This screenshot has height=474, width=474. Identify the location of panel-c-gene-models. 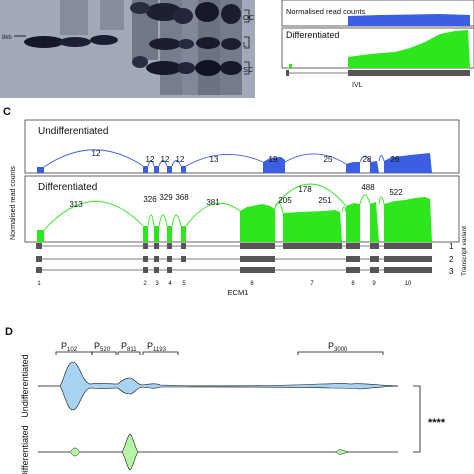
(234, 258).